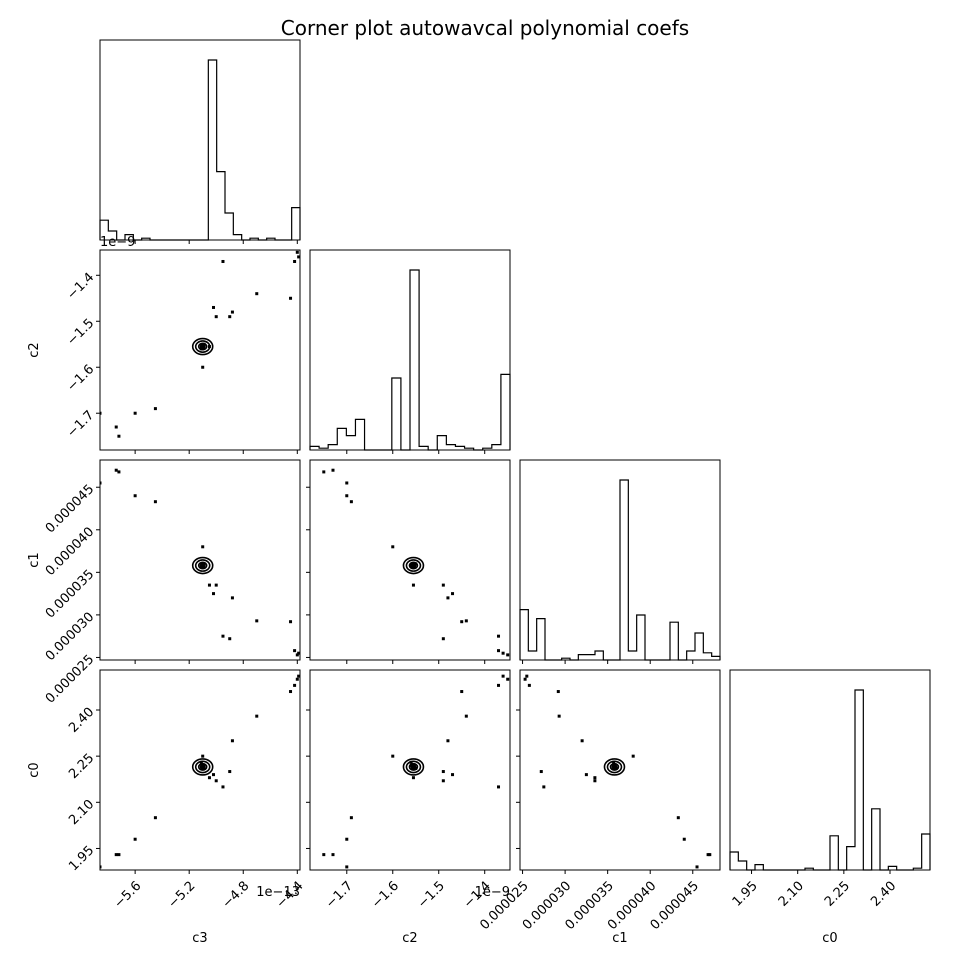  Describe the element at coordinates (431, 895) in the screenshot. I see `x-tick-label: −1.5` at that location.